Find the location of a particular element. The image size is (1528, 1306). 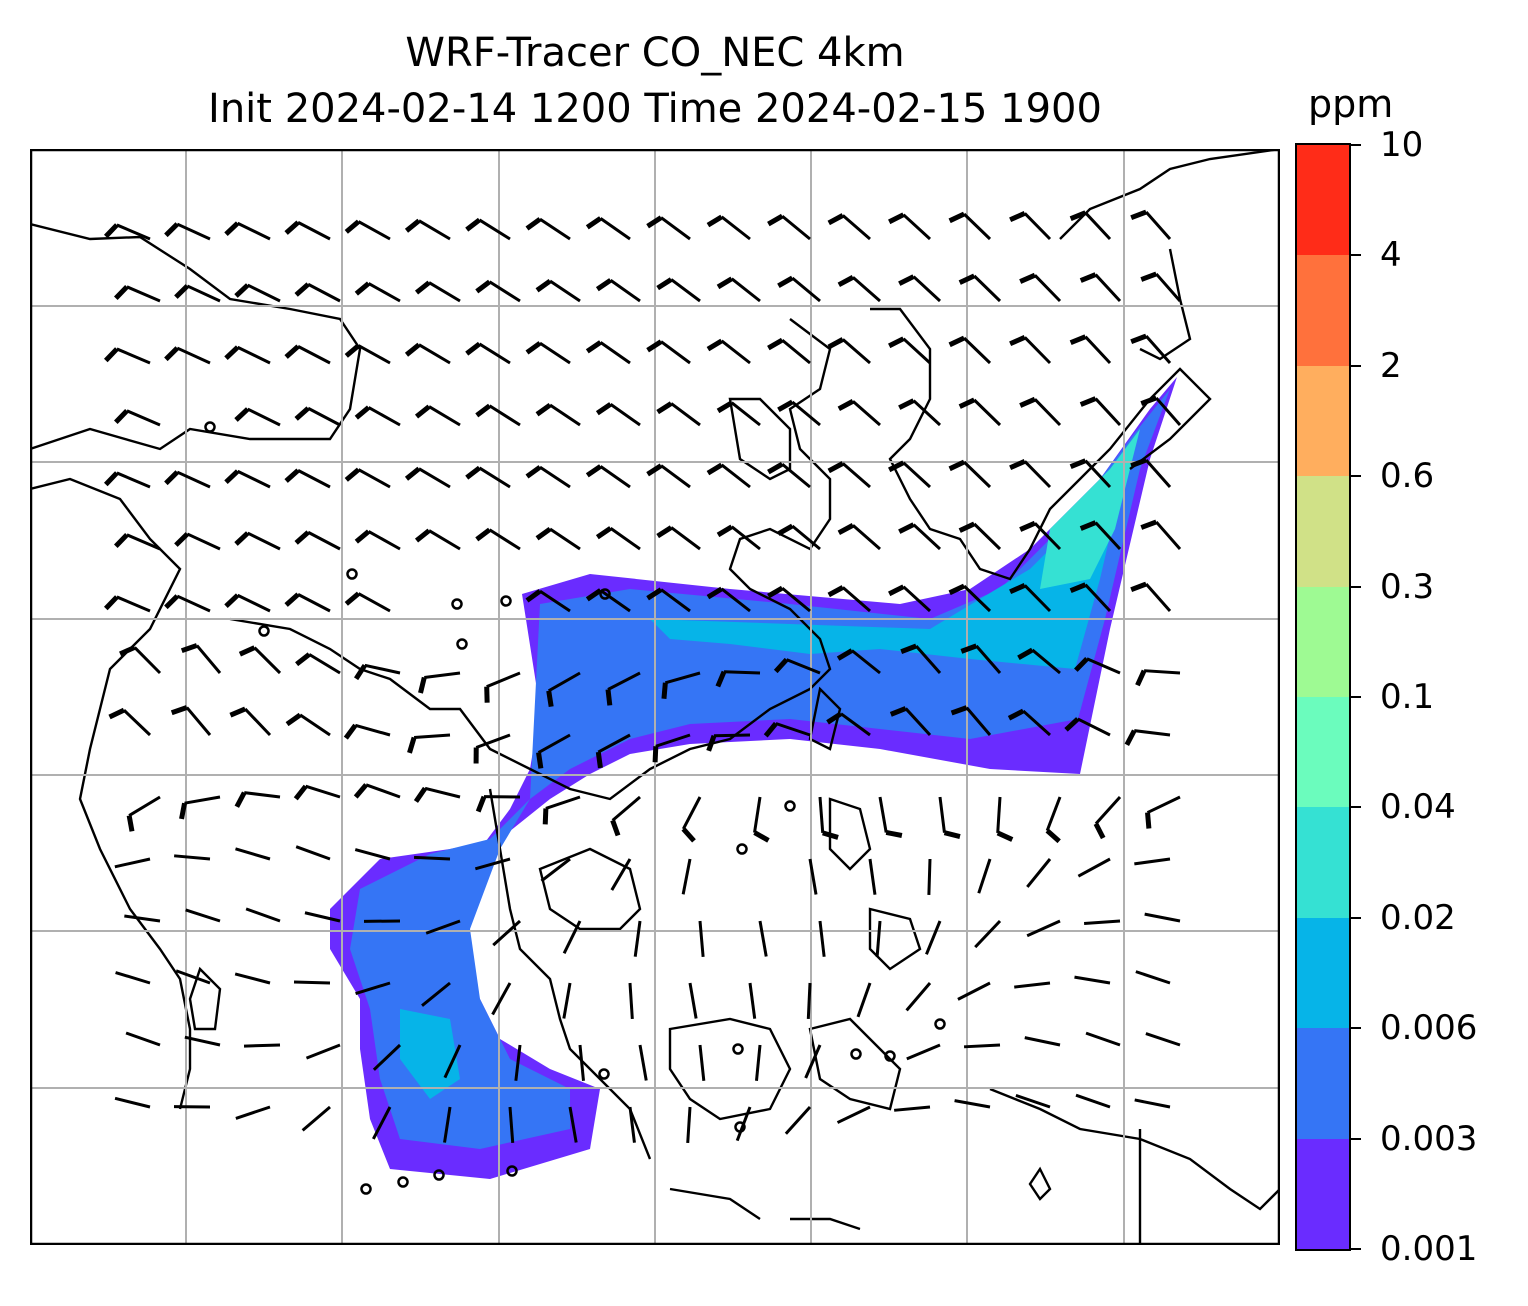

colorbar-tick-label: 0.1 is located at coordinates (1407, 697).